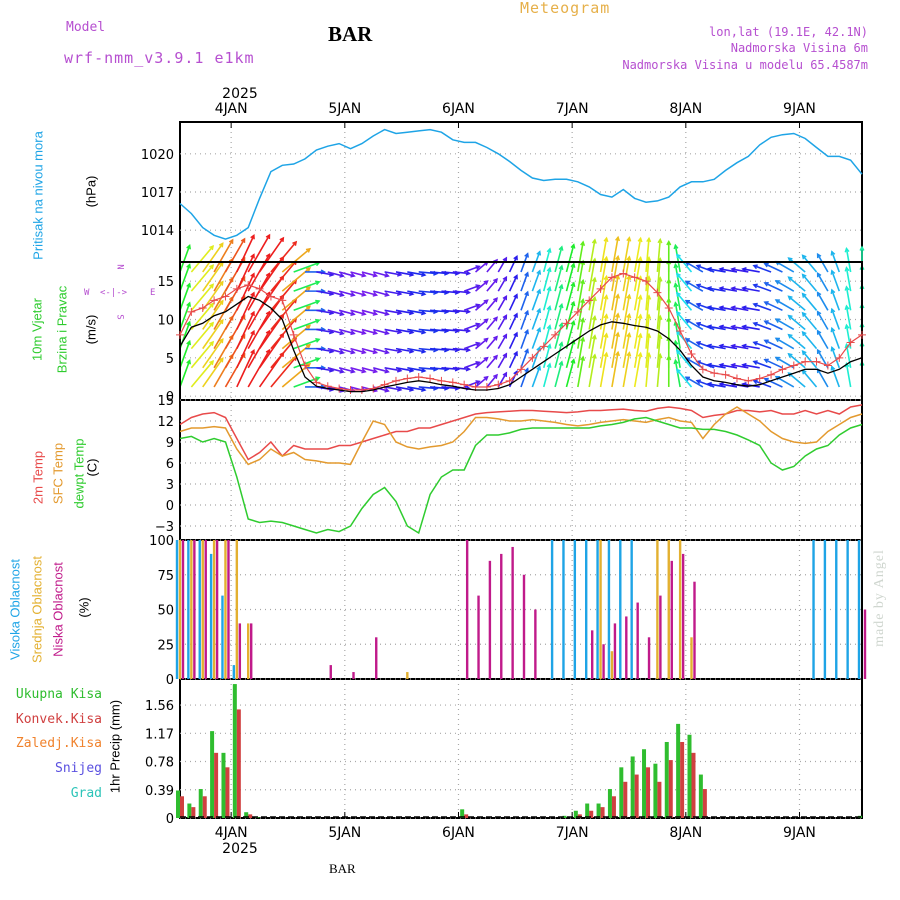  I want to click on y-tick-label: 1017, so click(157, 193).